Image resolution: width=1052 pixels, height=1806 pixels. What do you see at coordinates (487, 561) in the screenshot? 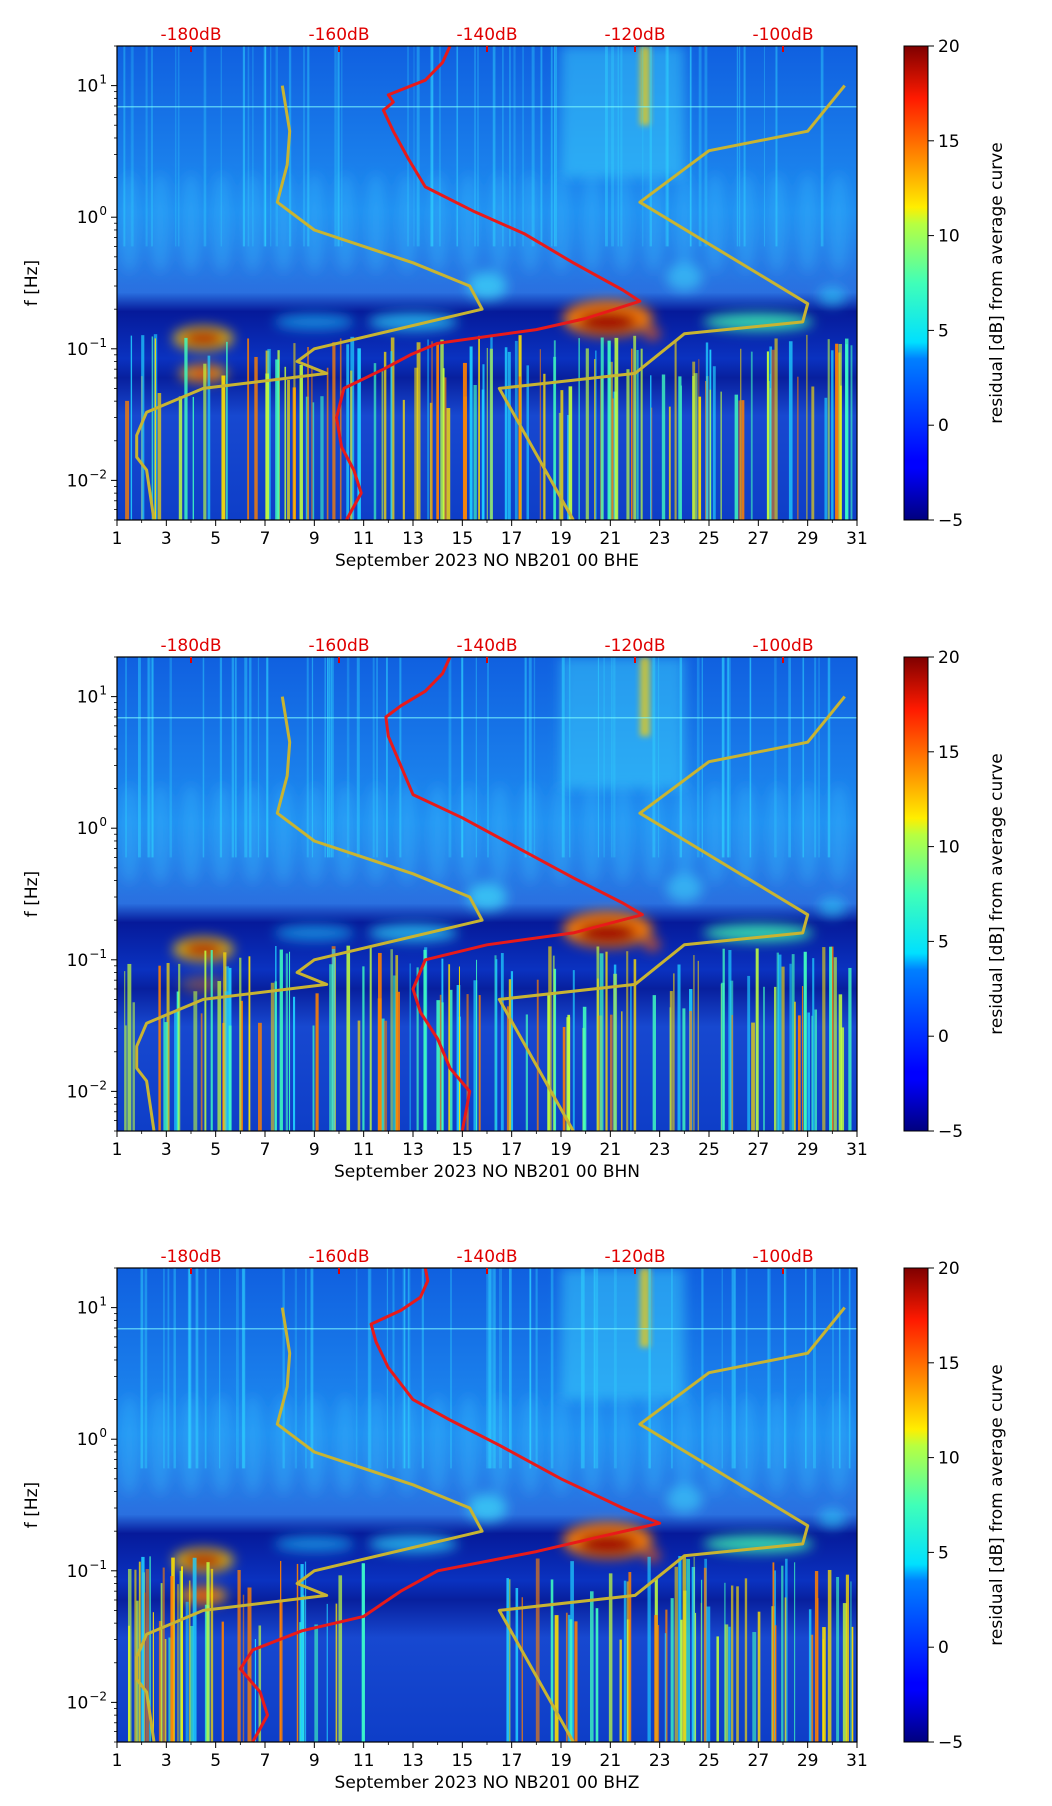
I see `x-axis-label: September 2023 NO NB201 00 BHE` at bounding box center [487, 561].